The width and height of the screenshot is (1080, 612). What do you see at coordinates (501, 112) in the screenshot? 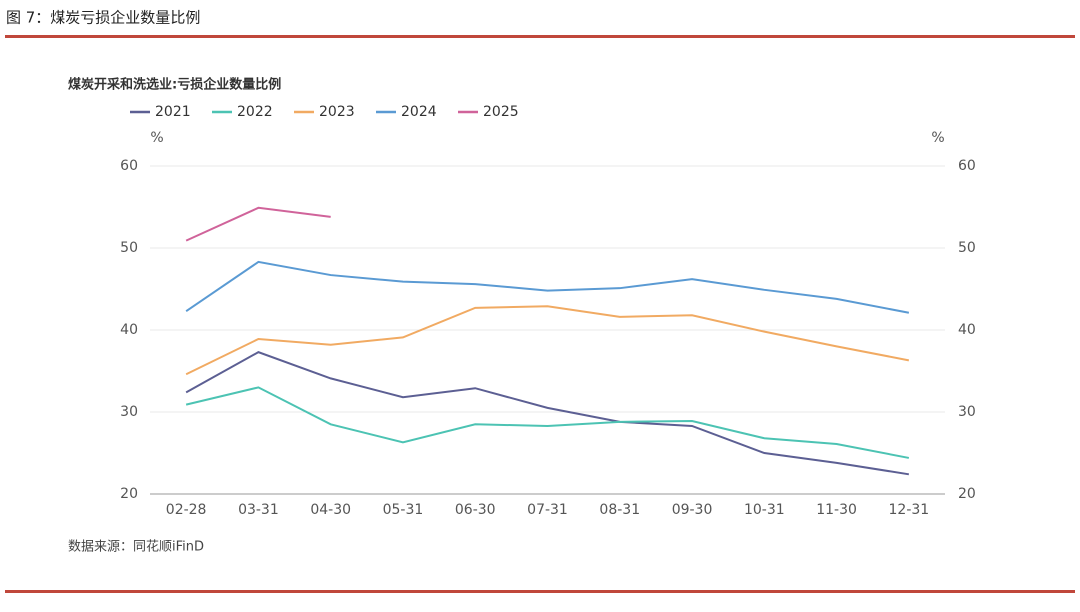
I see `legend-label: 2025` at bounding box center [501, 112].